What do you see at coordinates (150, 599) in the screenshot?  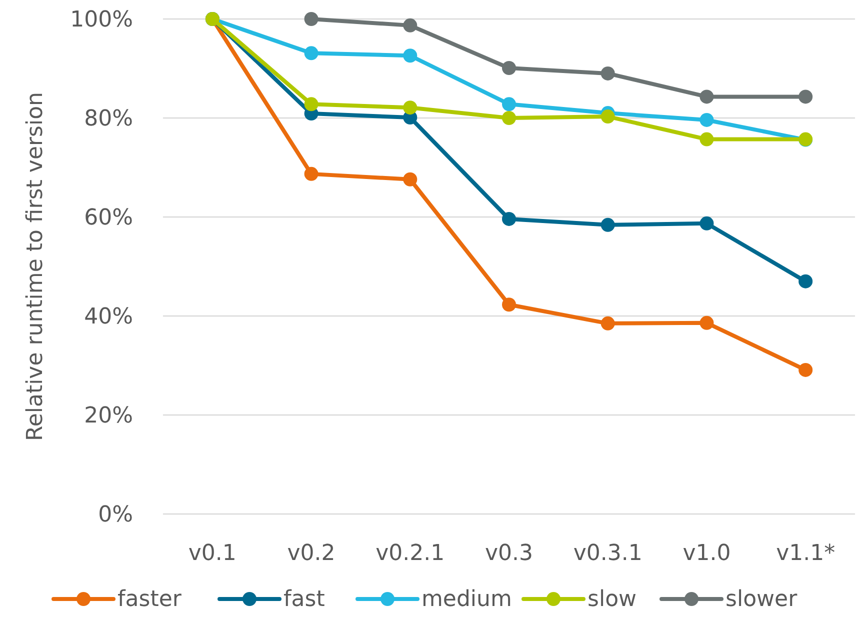 I see `legend-label: faster` at bounding box center [150, 599].